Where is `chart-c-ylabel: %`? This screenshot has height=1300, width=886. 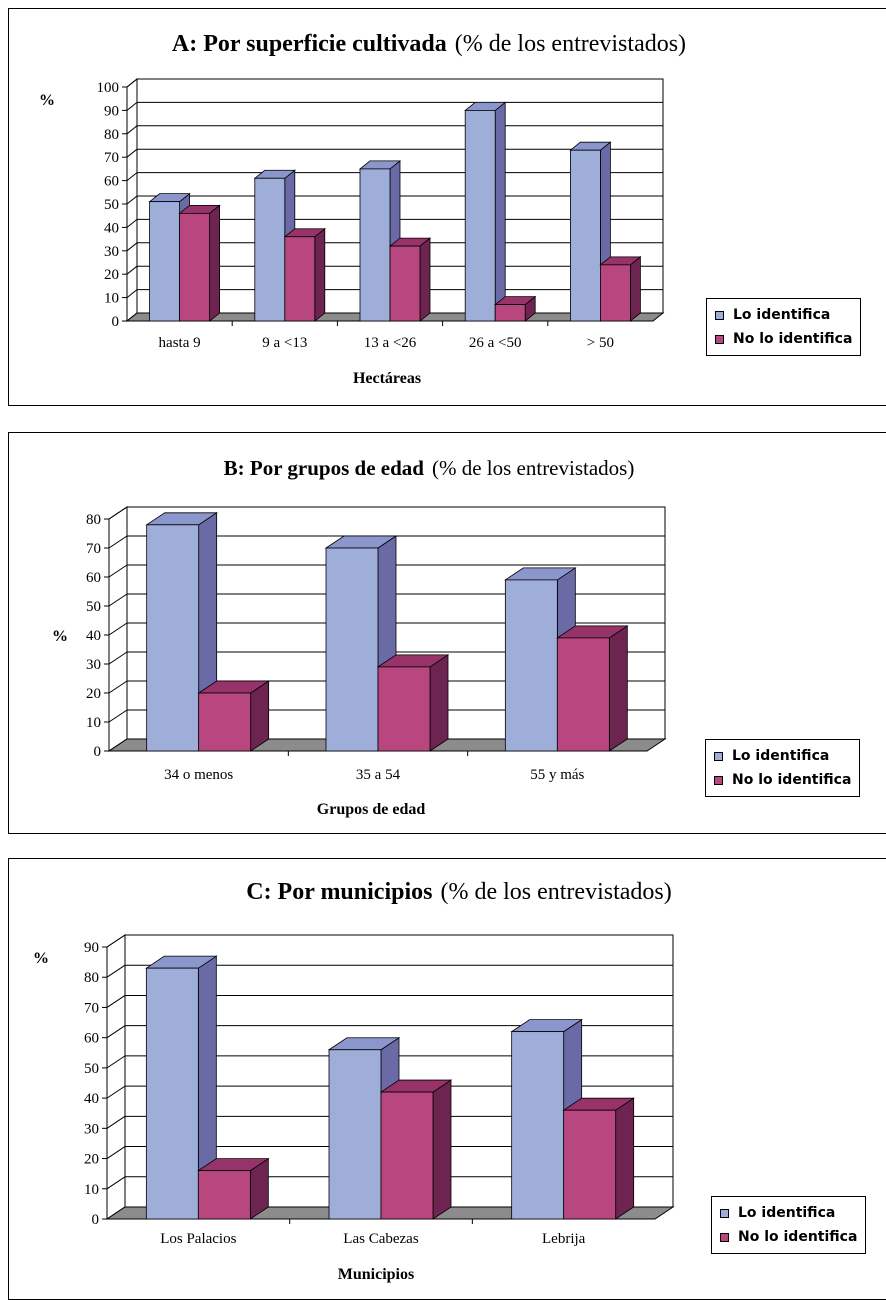 chart-c-ylabel: % is located at coordinates (41, 958).